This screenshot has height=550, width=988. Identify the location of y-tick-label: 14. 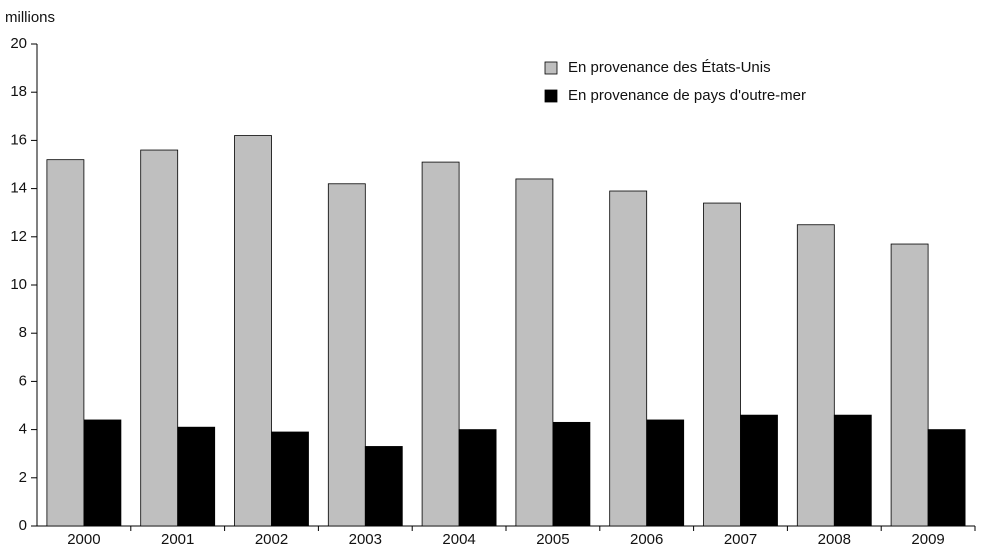
(18, 188).